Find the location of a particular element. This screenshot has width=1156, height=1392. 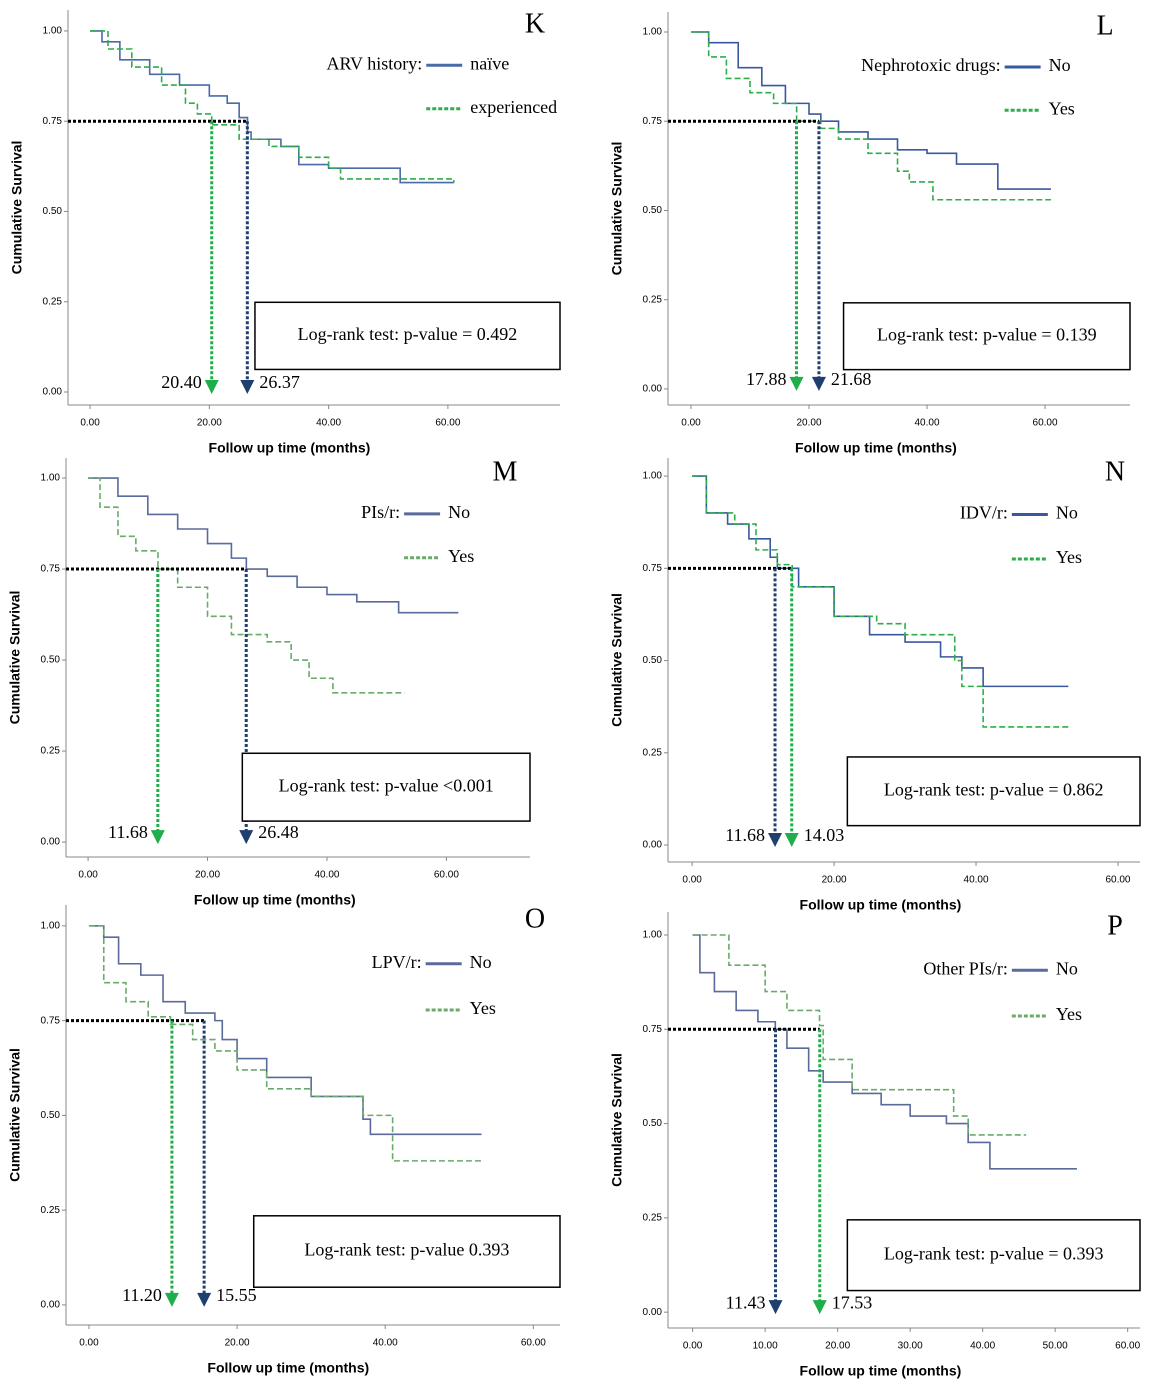

legend-title: Other PIs/r: is located at coordinates (965, 968).